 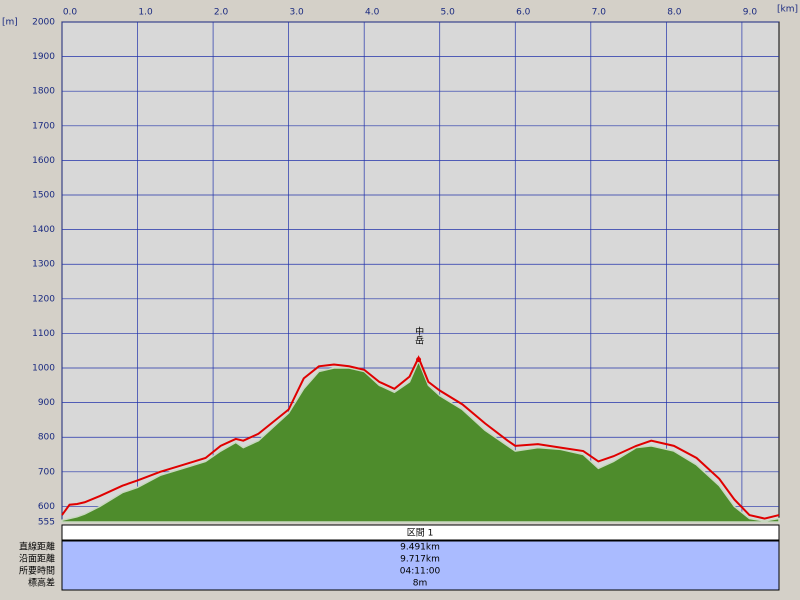 I want to click on x-tick-label: 8.0, so click(x=674, y=13).